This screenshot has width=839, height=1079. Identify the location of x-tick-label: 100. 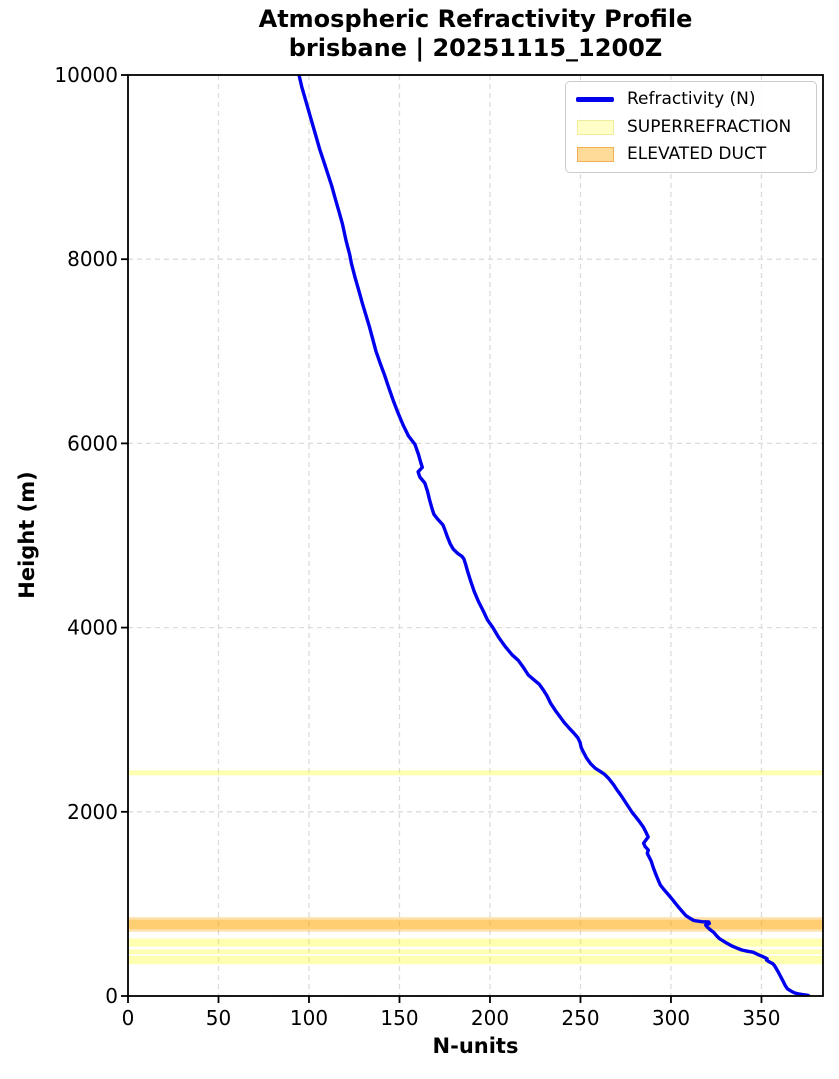
(309, 1018).